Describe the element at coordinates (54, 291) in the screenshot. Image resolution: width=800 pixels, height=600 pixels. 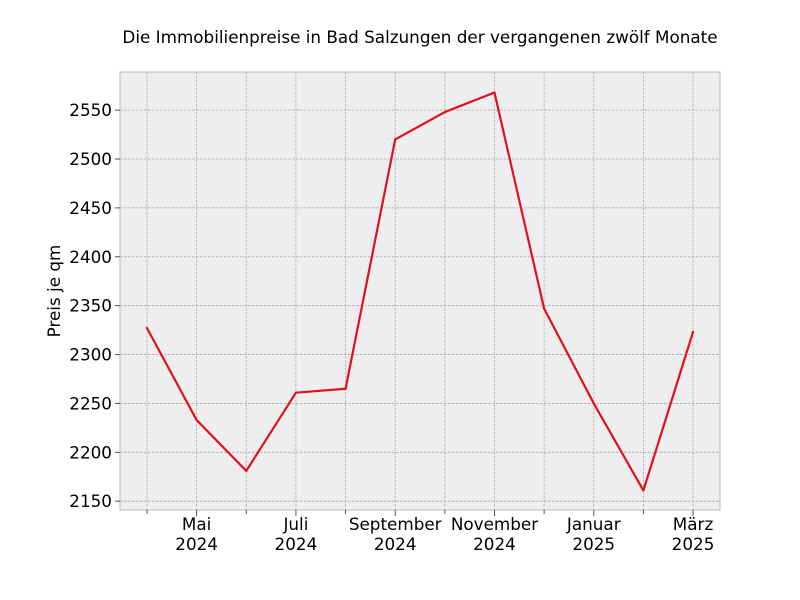
I see `y-axis-label: Preis je qm` at that location.